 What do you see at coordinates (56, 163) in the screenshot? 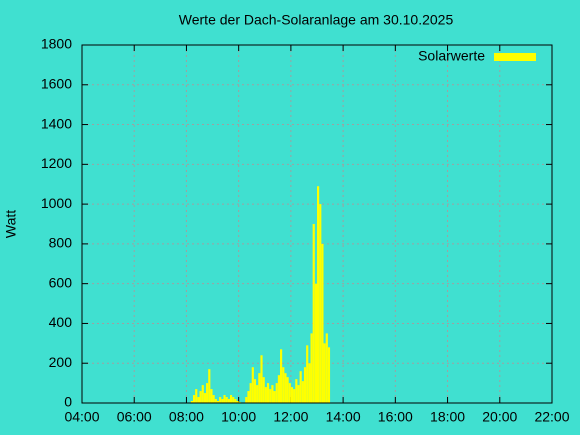
I see `y-tick-label: 1200` at bounding box center [56, 163].